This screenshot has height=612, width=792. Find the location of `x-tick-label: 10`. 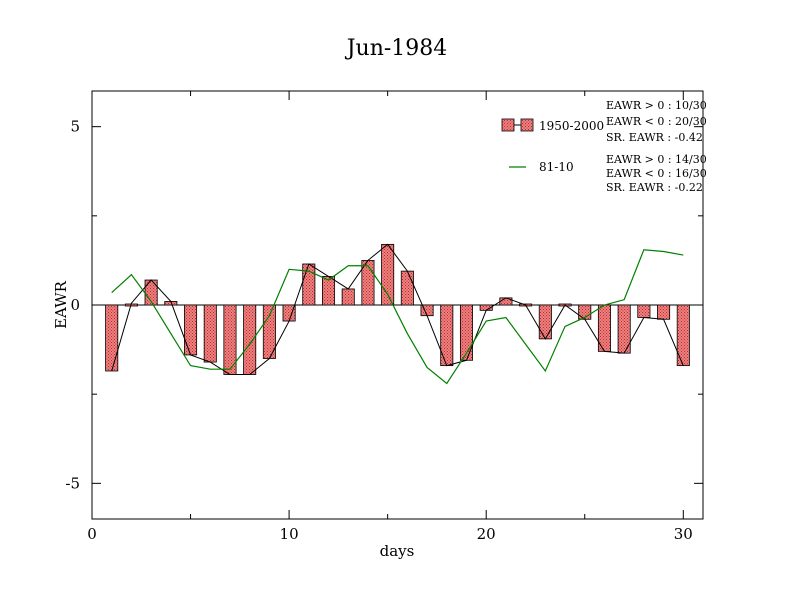

x-tick-label: 10 is located at coordinates (289, 534).